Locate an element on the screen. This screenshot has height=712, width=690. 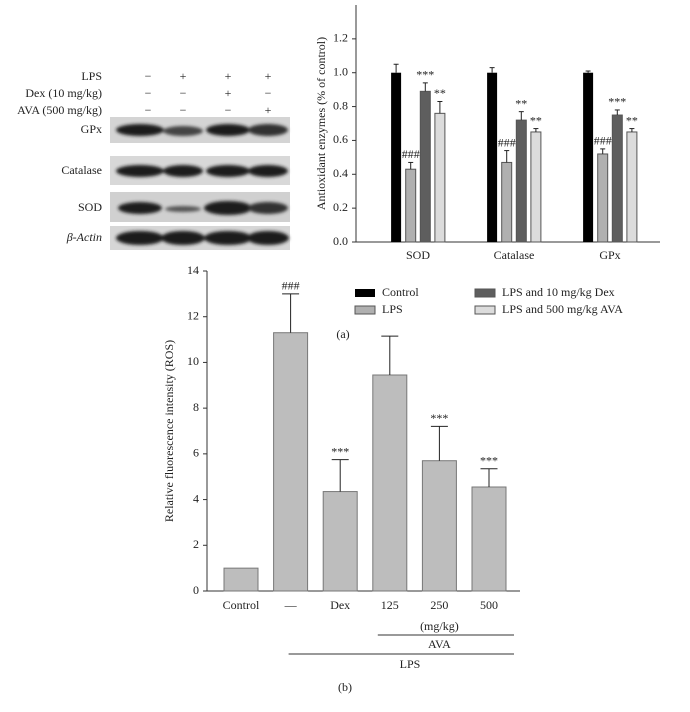
y-axis-label: Antioxidant enzymes (% of control) is located at coordinates (321, 123).